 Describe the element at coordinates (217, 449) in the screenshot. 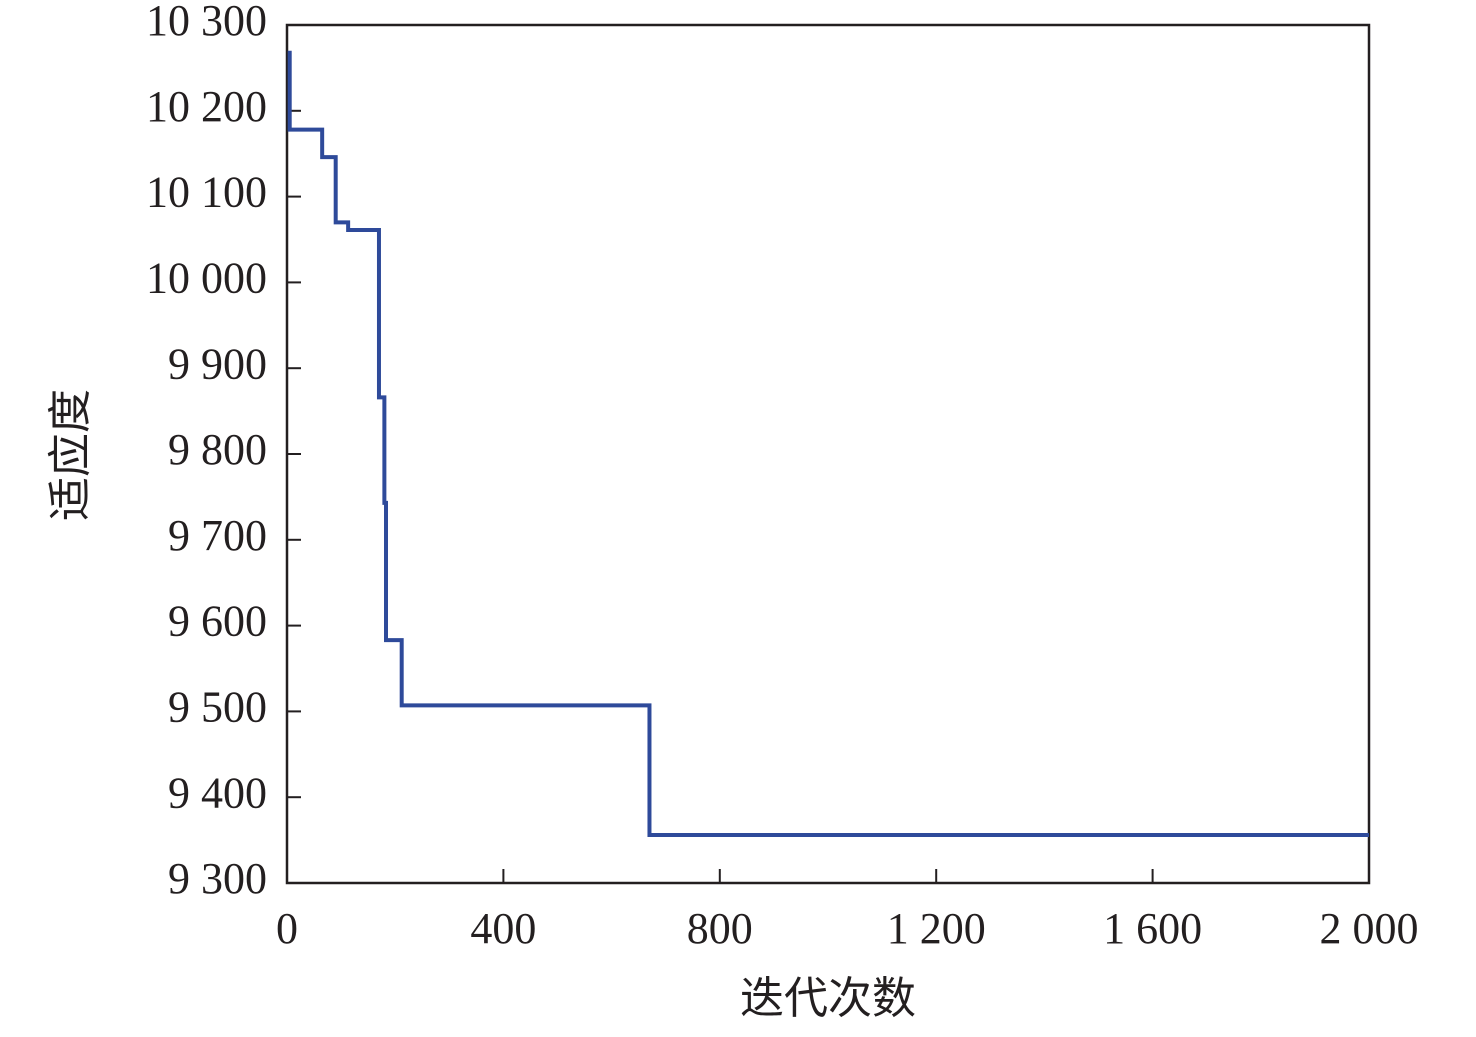

I see `y-tick-label: 9 800` at that location.